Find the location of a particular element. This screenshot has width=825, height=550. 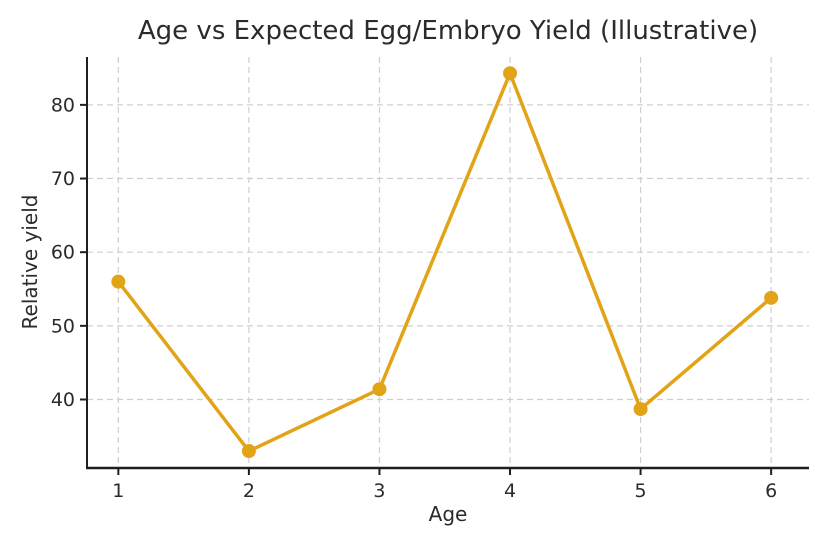

y-tick-label: 80 is located at coordinates (63, 105).